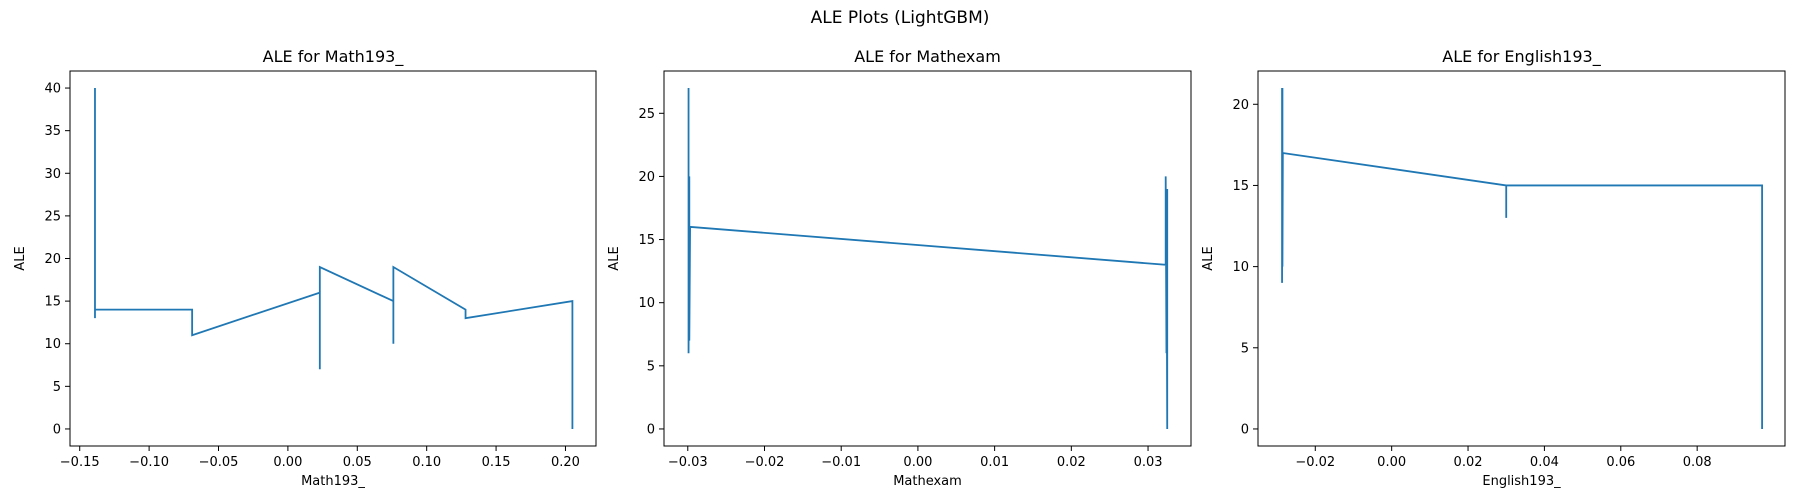 This screenshot has width=1800, height=500. Describe the element at coordinates (52, 174) in the screenshot. I see `y-tick-label: 30` at that location.